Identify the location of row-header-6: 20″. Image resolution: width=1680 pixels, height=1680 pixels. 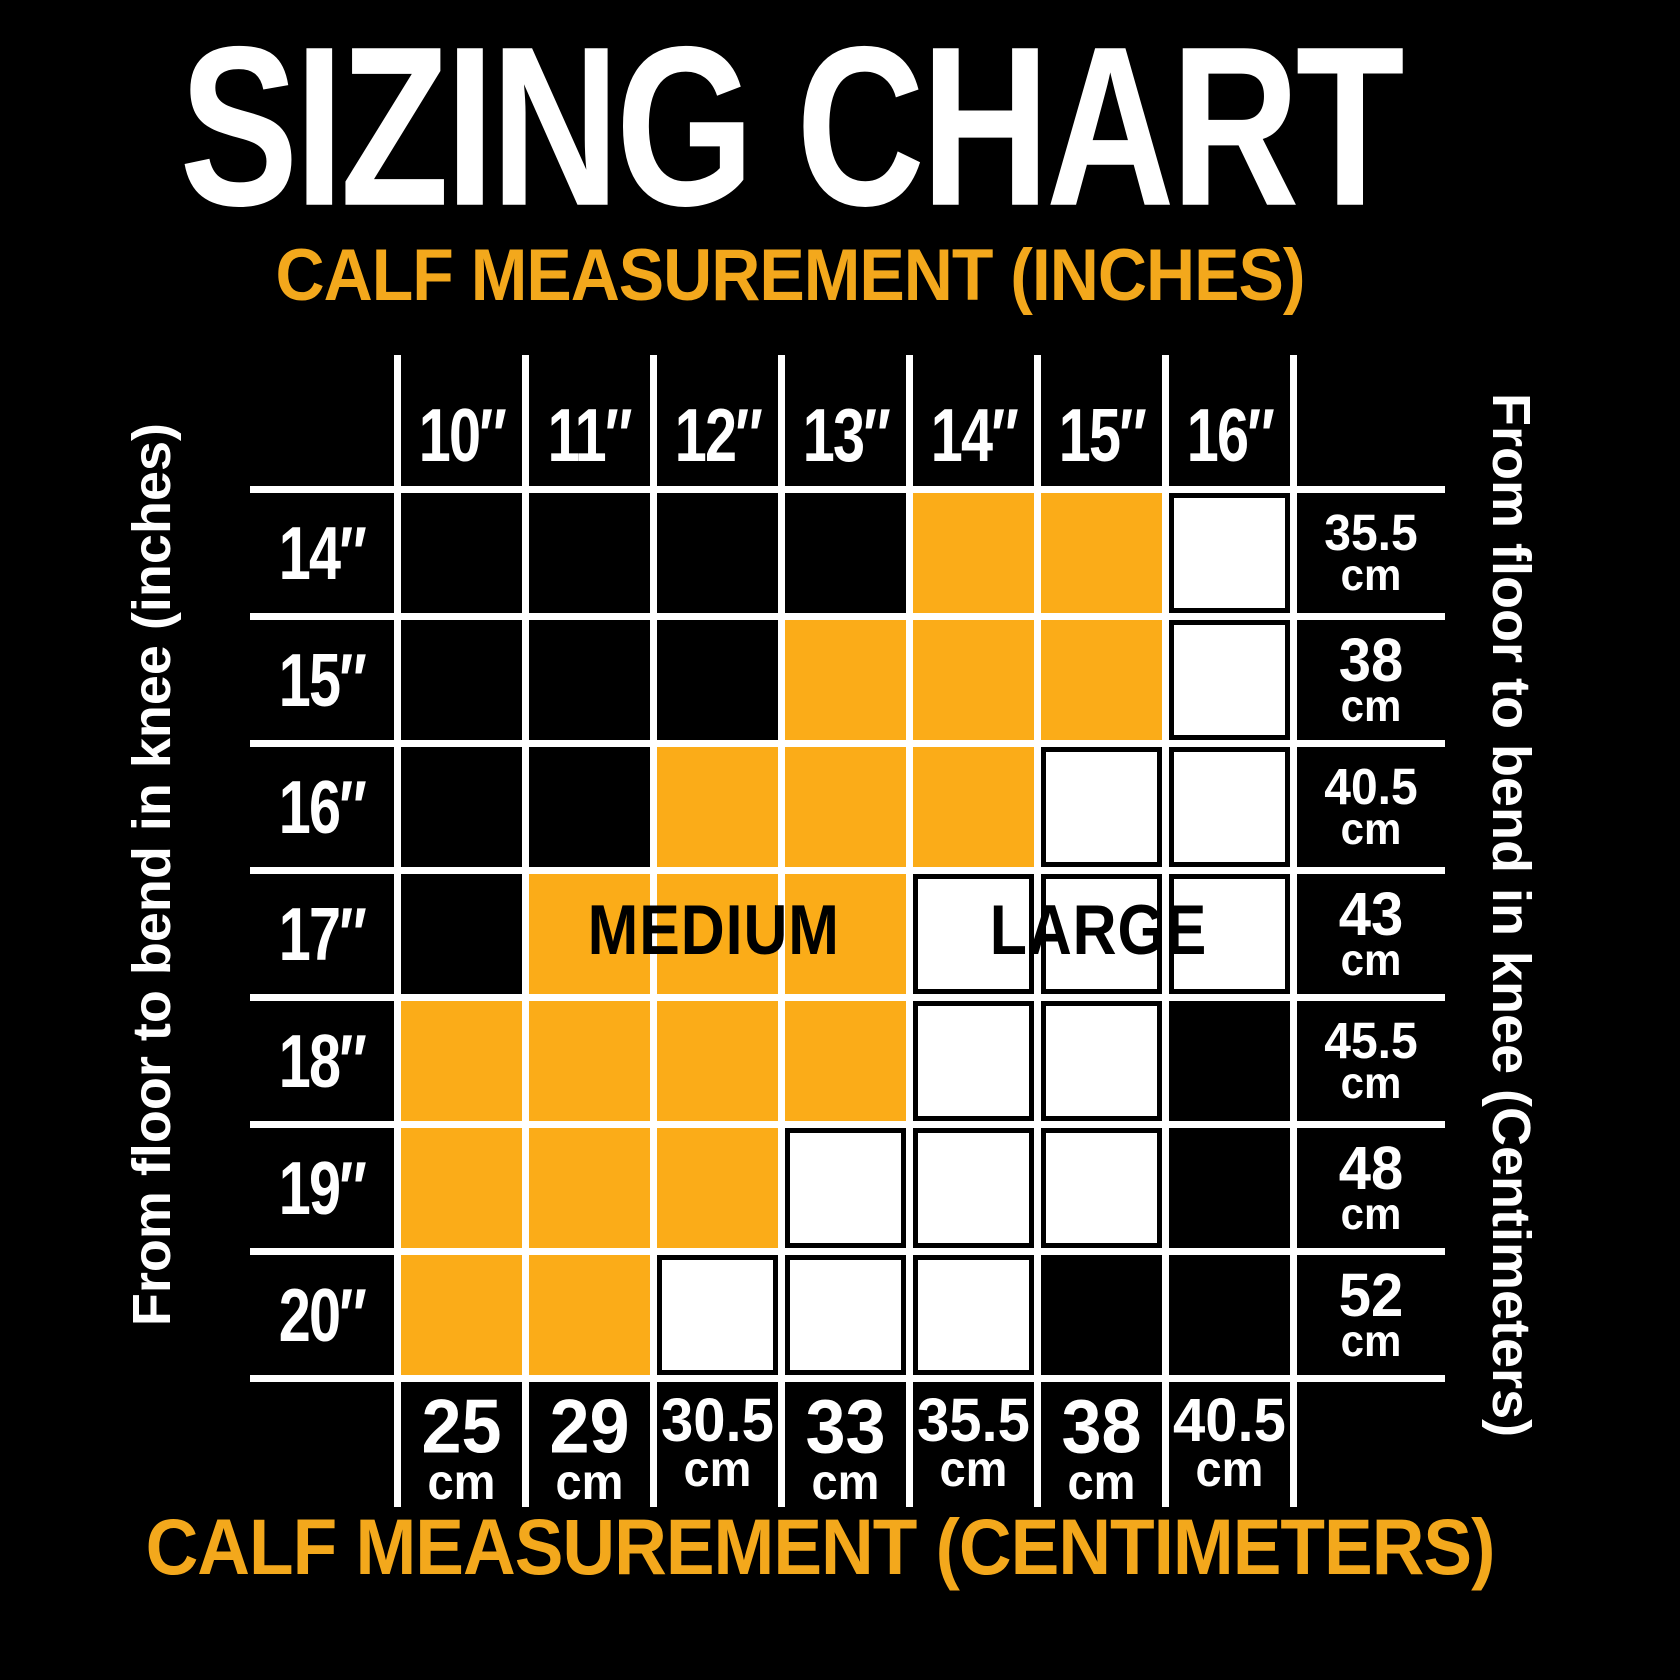
(322, 1311).